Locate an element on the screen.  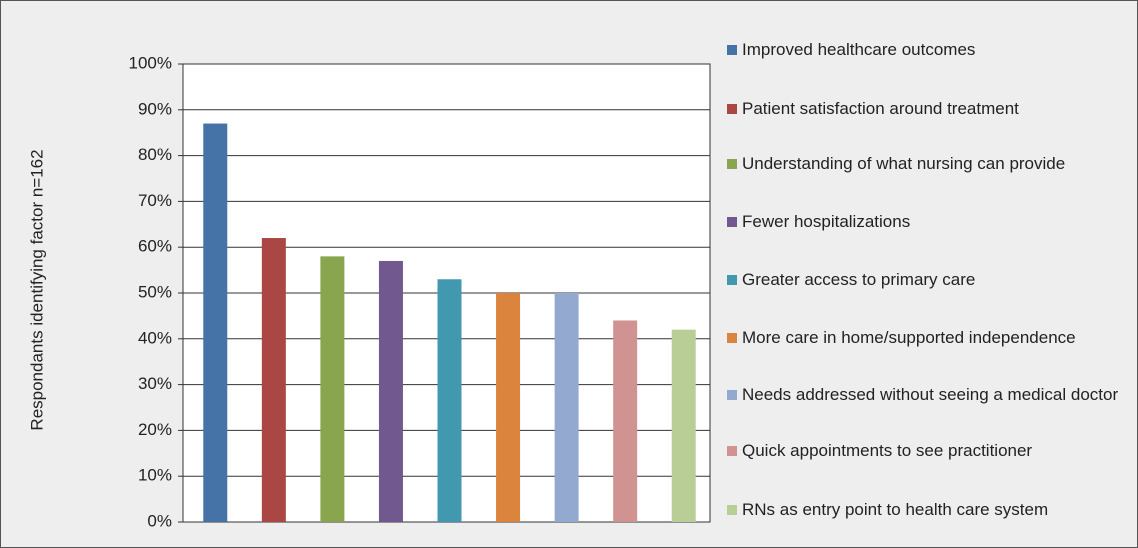
y-tick-label: 100% is located at coordinates (150, 62).